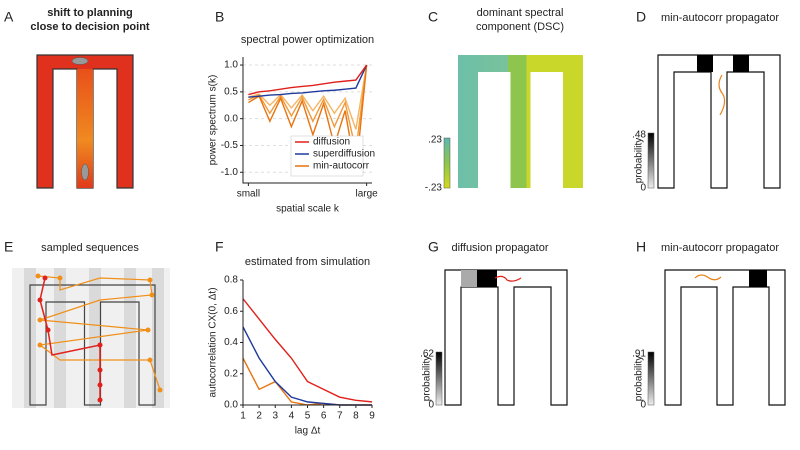  Describe the element at coordinates (90, 27) in the screenshot. I see `panel-title: close to decision point` at that location.